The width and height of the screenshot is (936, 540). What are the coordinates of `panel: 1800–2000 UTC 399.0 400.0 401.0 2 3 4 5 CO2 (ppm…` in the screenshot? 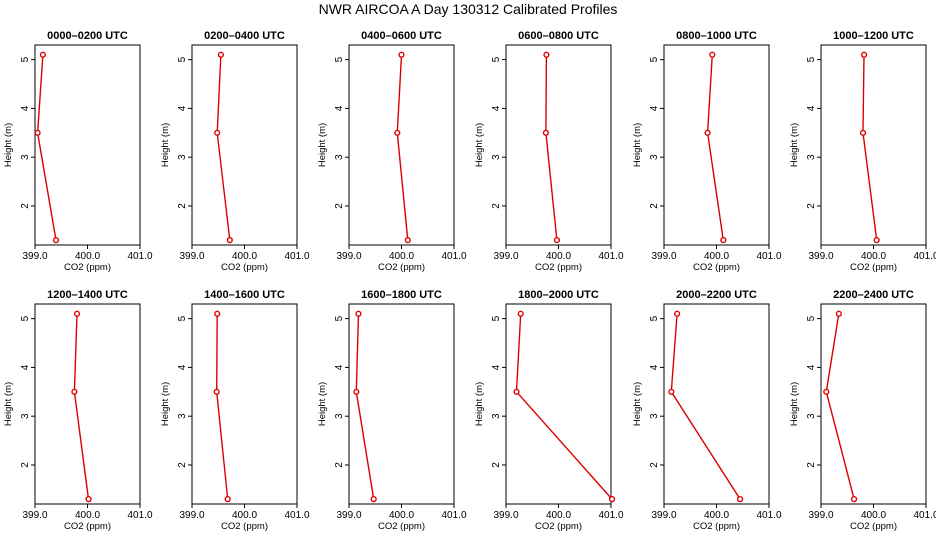 It's located at (549, 410).